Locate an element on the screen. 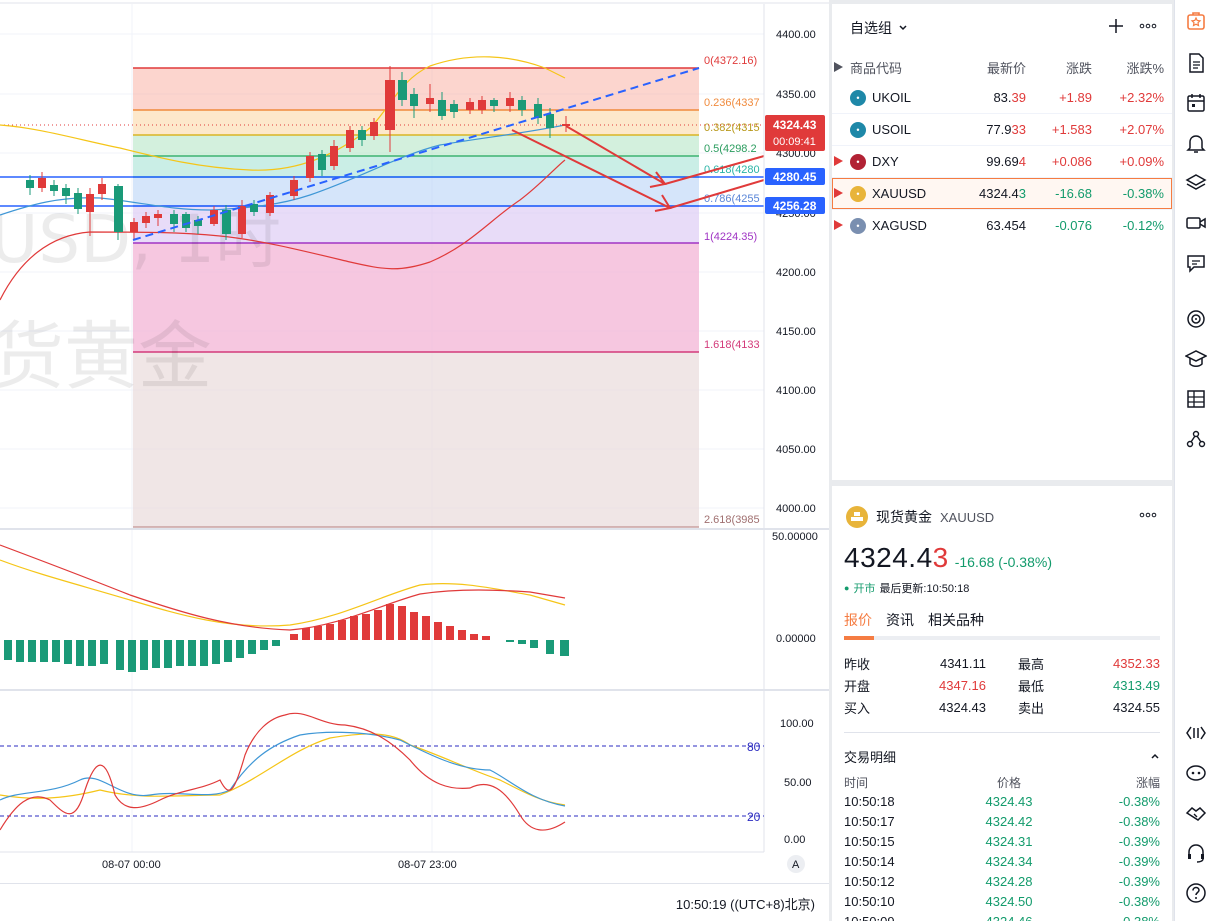 This screenshot has height=921, width=1217. watchlist-row-xagusd: • XAGUSD 63.454 -0.076 -0.12% is located at coordinates (1002, 225).